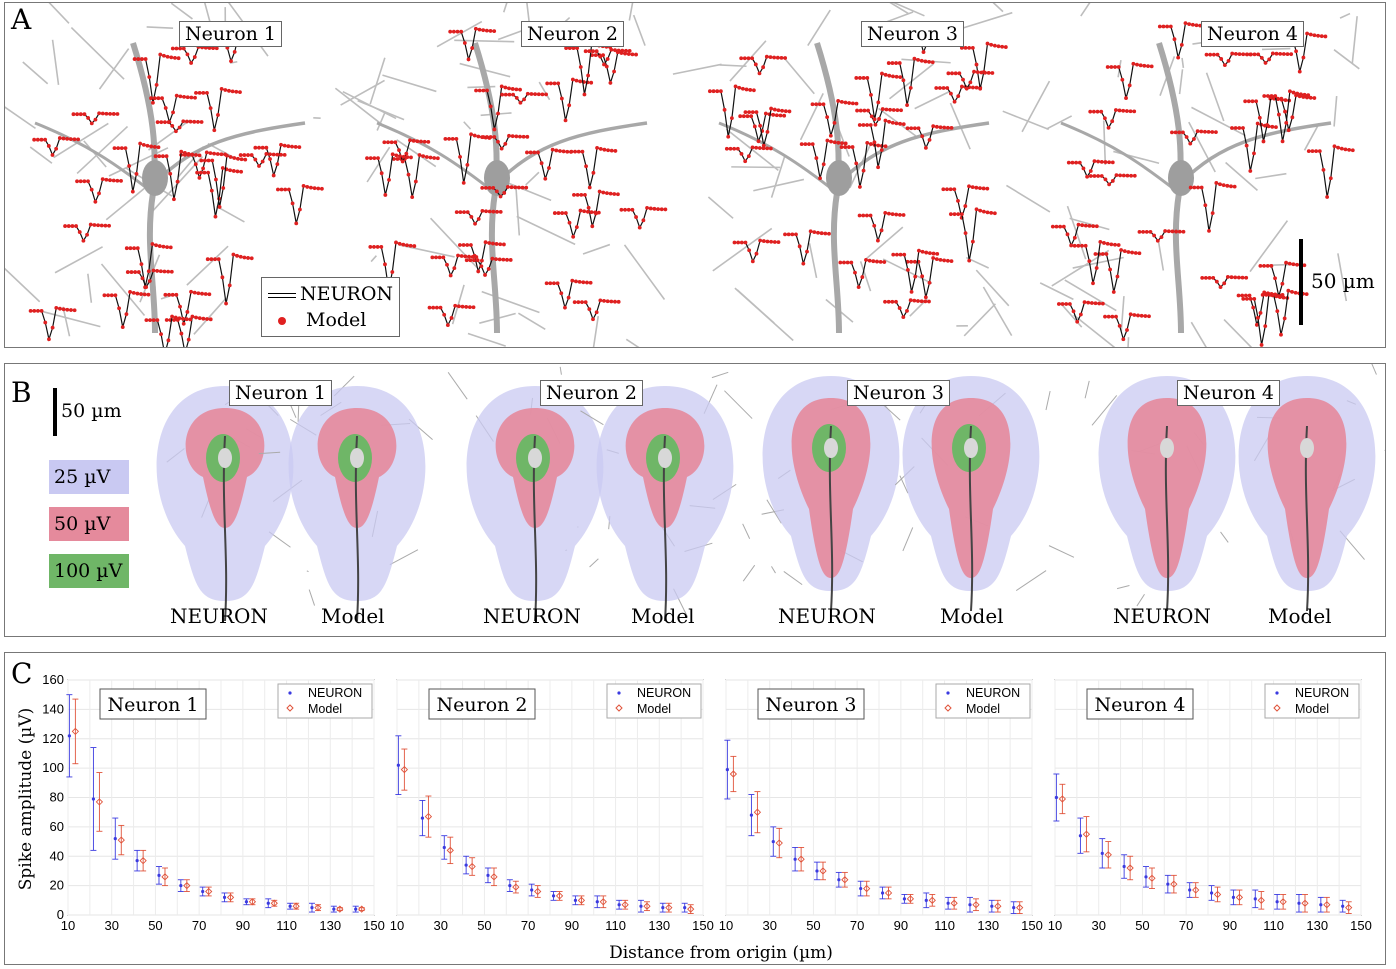 The width and height of the screenshot is (1396, 969). What do you see at coordinates (948, 708) in the screenshot?
I see `legend-model-marker` at bounding box center [948, 708].